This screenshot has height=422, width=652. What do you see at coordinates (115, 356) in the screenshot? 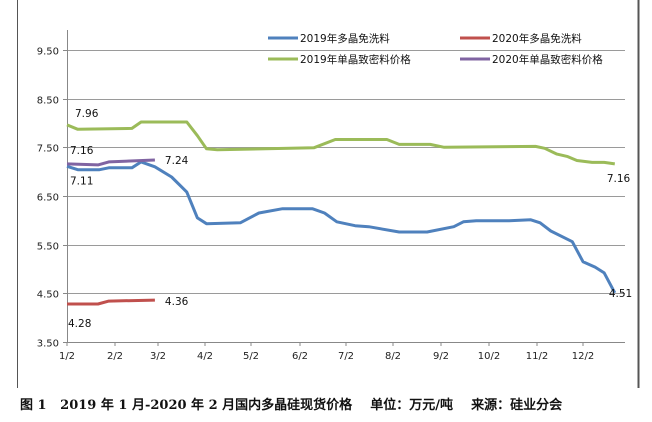
I see `x-tick-label: 2/2` at bounding box center [115, 356].